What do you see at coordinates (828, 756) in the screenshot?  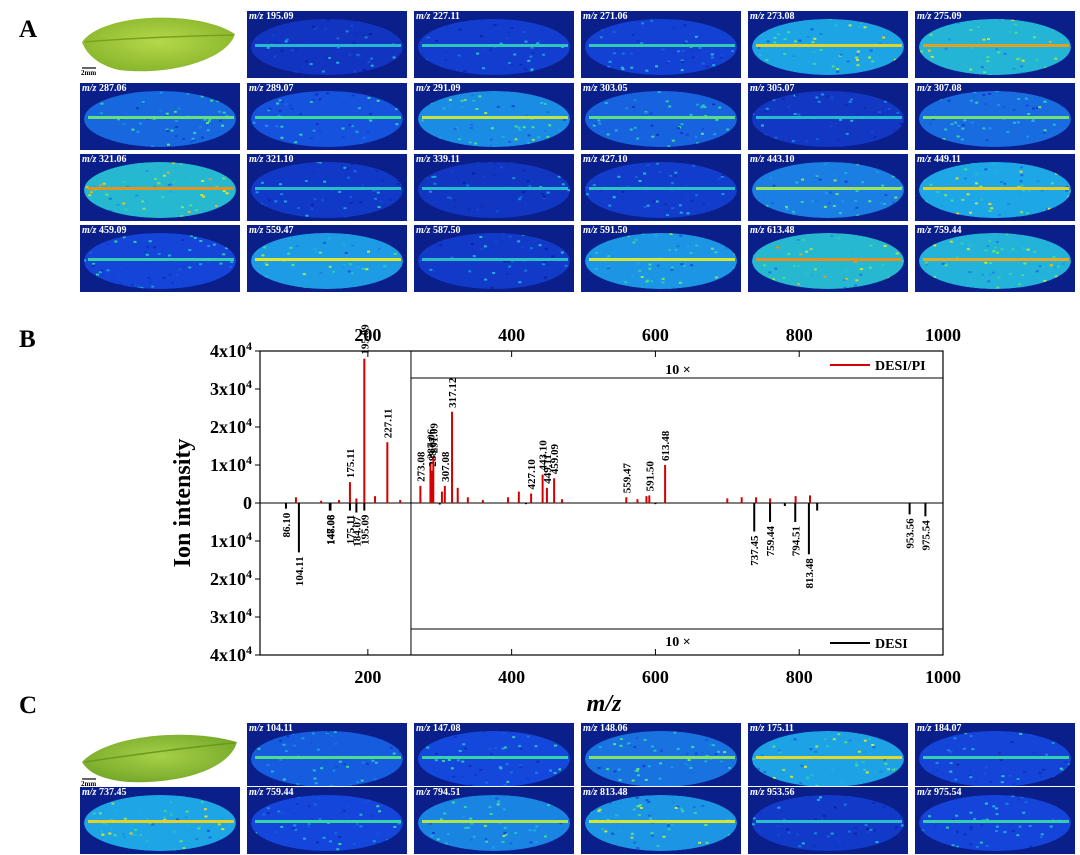 I see `ion-image-tile: m/z 175.11` at bounding box center [828, 756].